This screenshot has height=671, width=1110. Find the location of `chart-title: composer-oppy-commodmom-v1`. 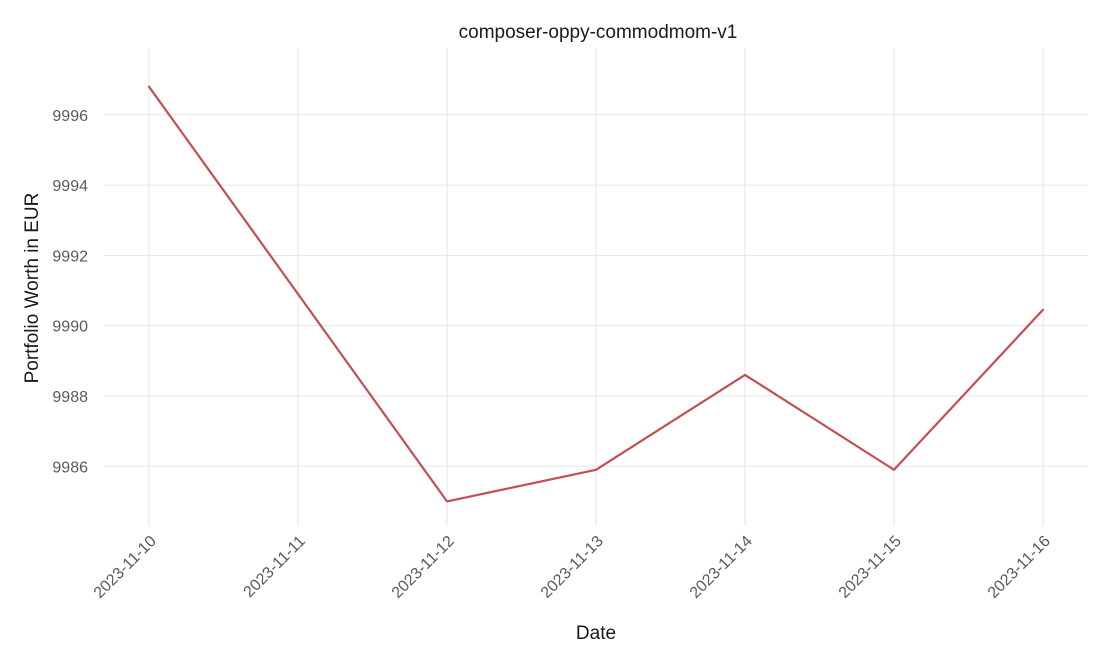

chart-title: composer-oppy-commodmom-v1 is located at coordinates (598, 32).